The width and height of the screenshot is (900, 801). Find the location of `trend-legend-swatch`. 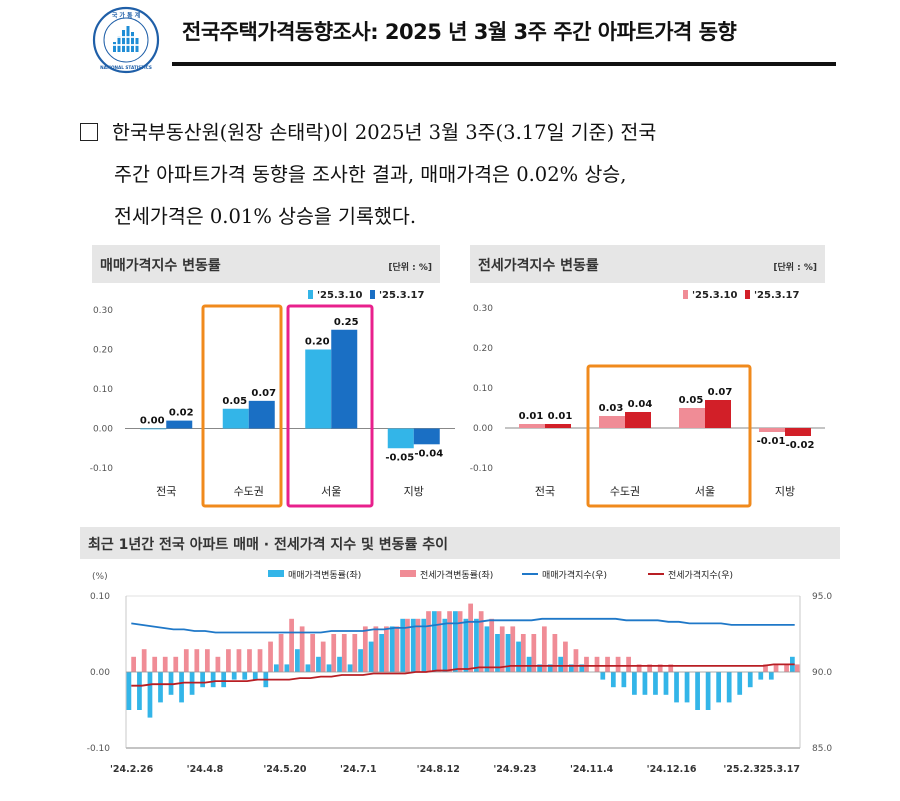

trend-legend-swatch is located at coordinates (408, 573).